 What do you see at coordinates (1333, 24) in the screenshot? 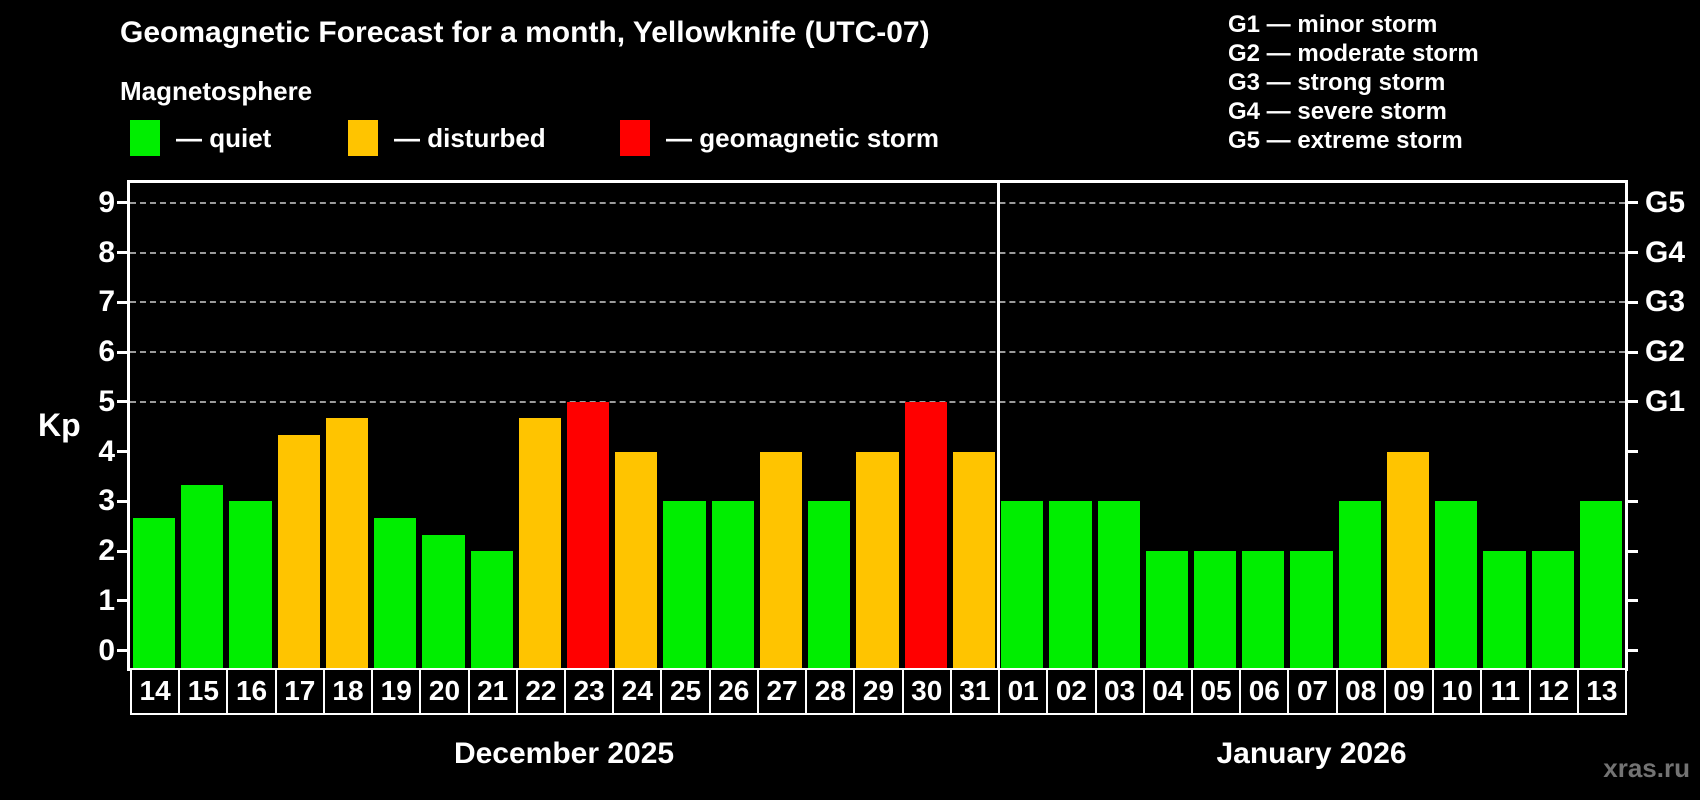
I see `g-legend-line: G1 — minor storm` at bounding box center [1333, 24].